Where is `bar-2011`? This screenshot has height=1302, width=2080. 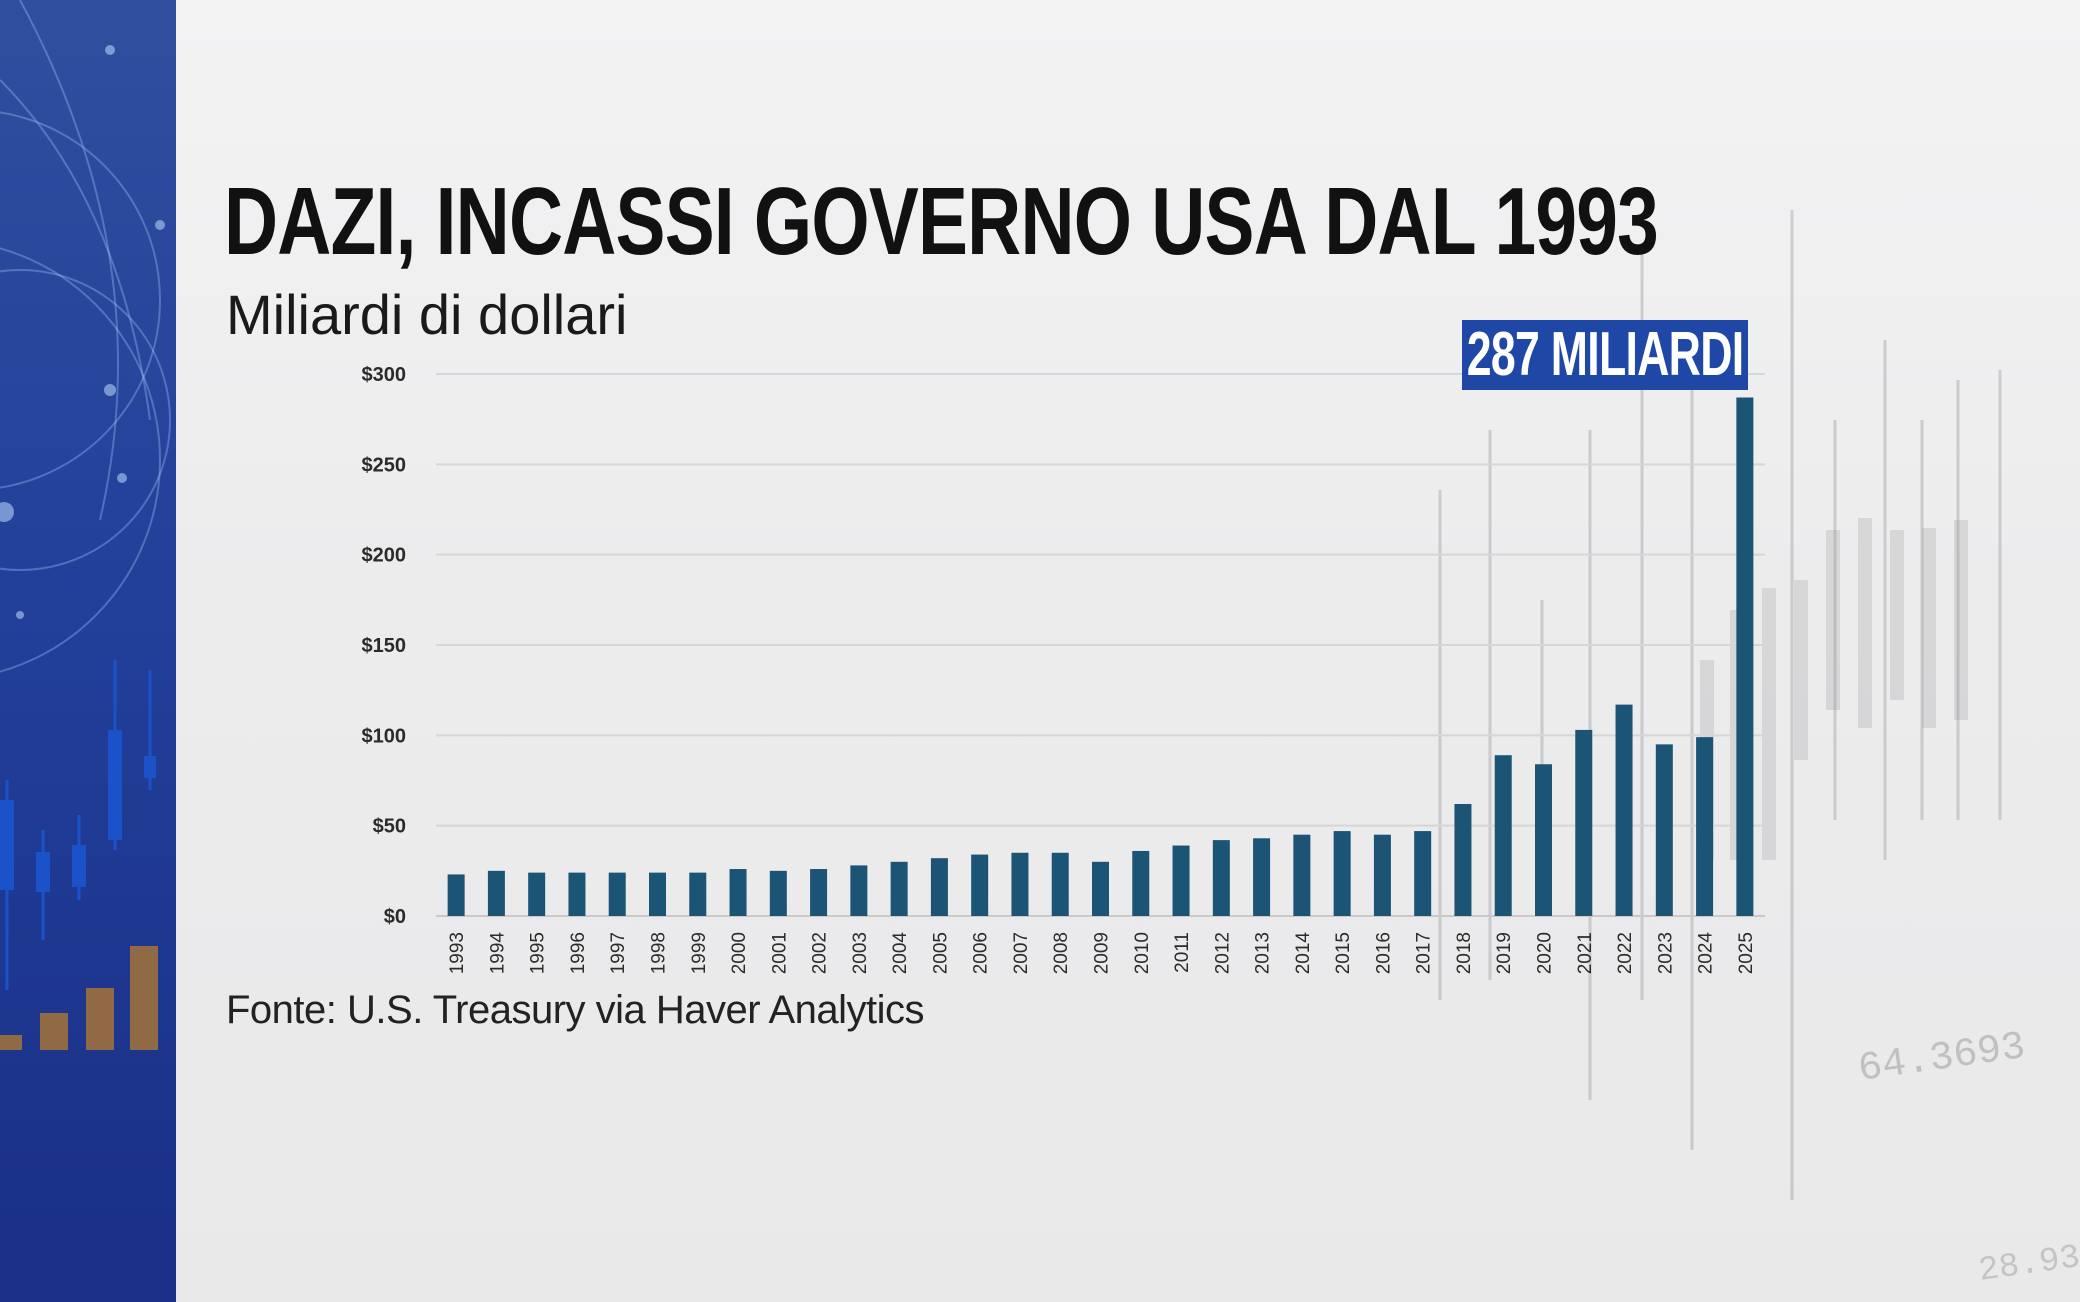
bar-2011 is located at coordinates (1181, 880).